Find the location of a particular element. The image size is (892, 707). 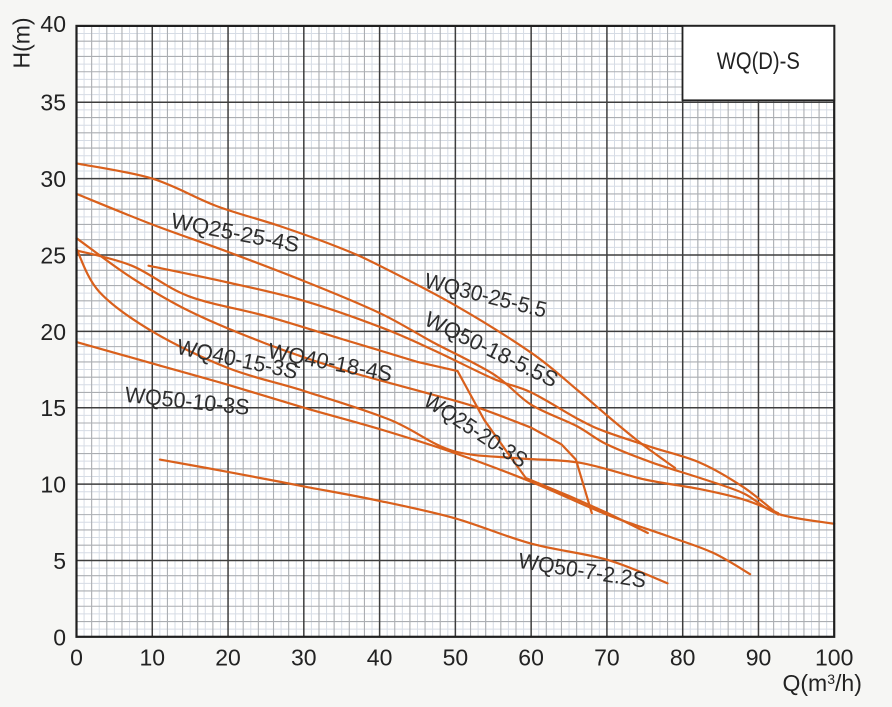

svg-text: Q(m3/h) is located at coordinates (822, 683).